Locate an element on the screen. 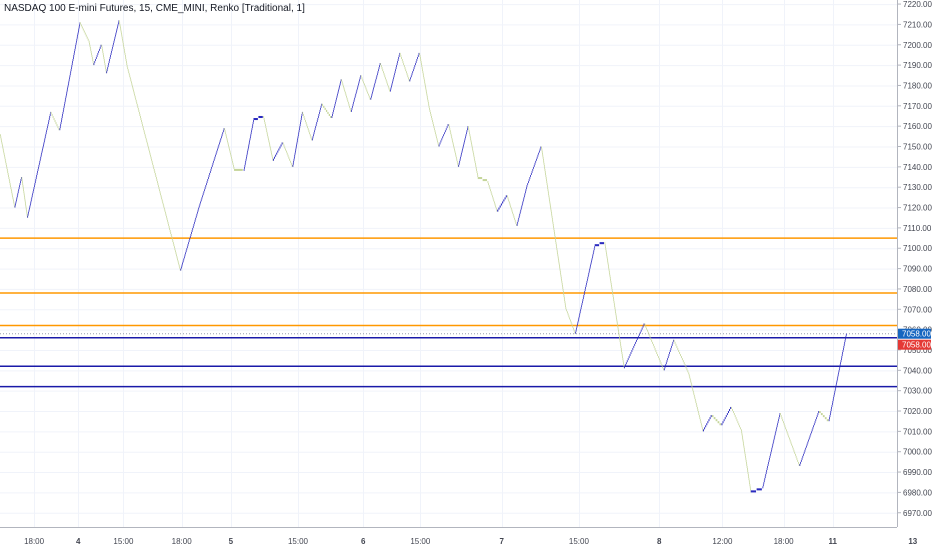 This screenshot has width=932, height=555. price-tick-label: 7080.00 is located at coordinates (917, 289).